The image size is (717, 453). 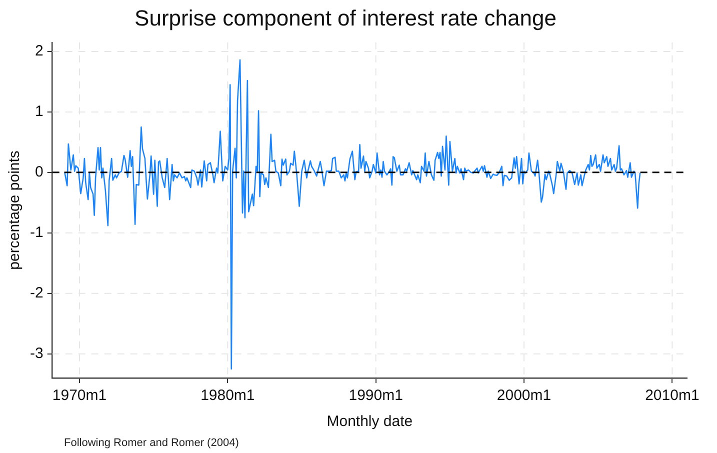 What do you see at coordinates (15, 210) in the screenshot?
I see `y-axis-title: percentage points` at bounding box center [15, 210].